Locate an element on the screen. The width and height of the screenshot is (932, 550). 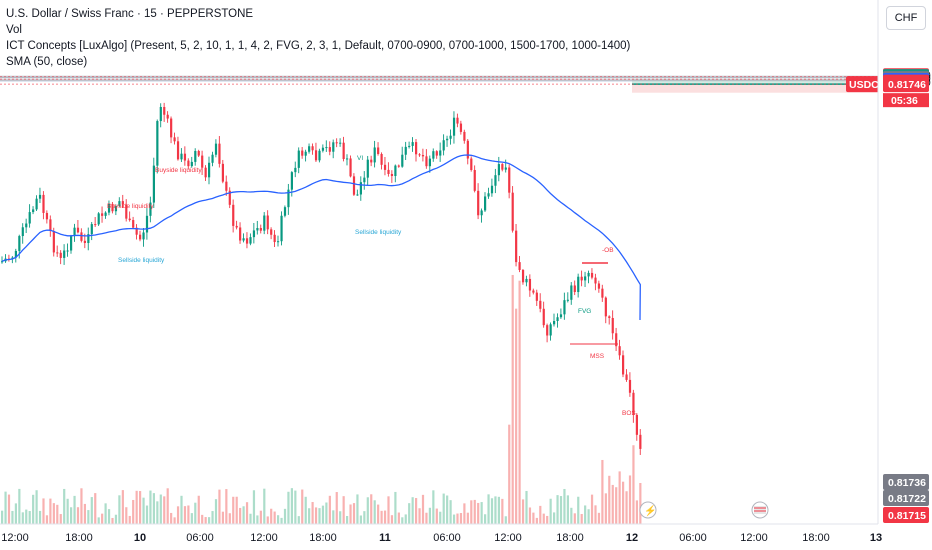
price-badge: 0.81736 is located at coordinates (906, 482).